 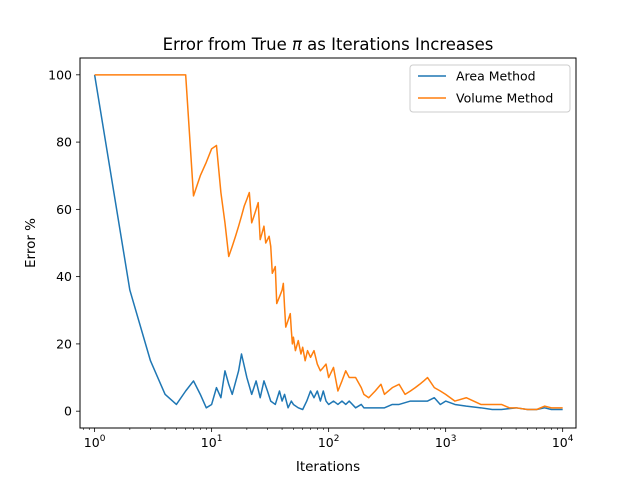 I want to click on y-axis-ticks: 0 20 40 60 80 100, so click(x=64, y=243).